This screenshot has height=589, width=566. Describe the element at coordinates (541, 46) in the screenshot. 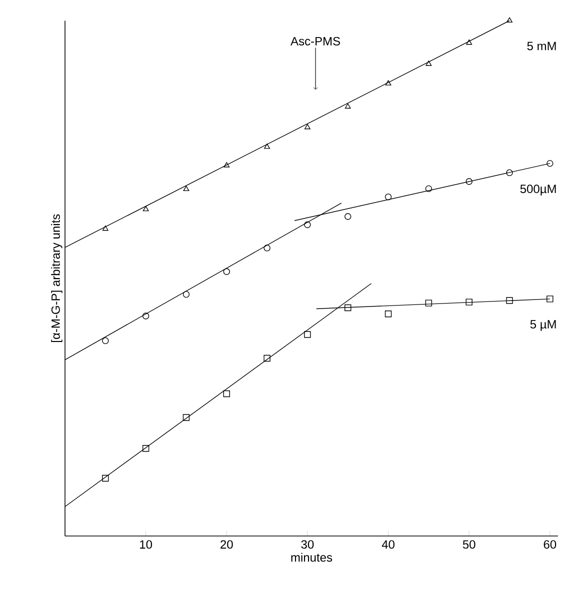

I see `text: 5 mM` at that location.